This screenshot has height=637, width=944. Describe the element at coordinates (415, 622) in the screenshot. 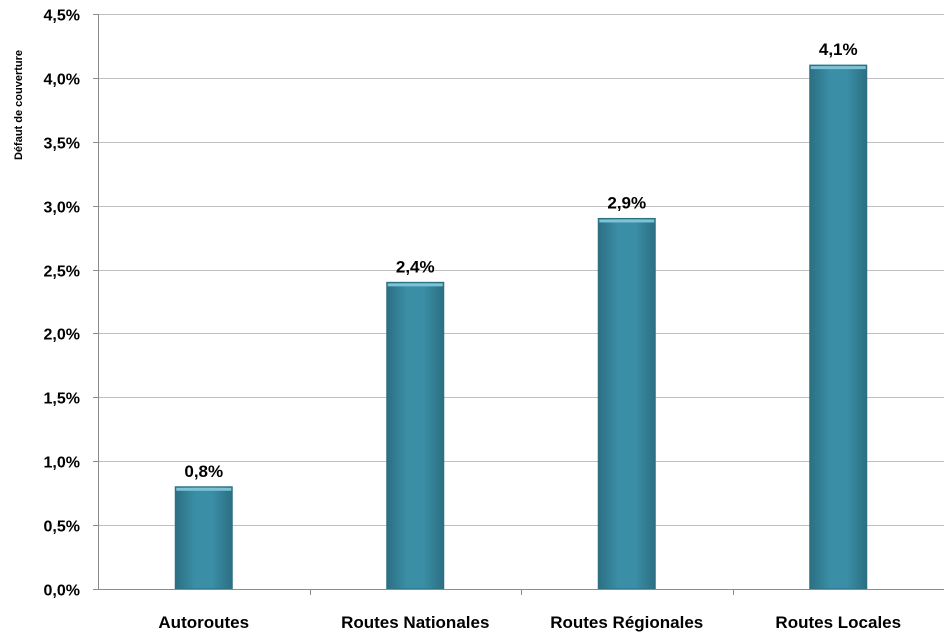

I see `x-category-label: Routes Nationales` at that location.